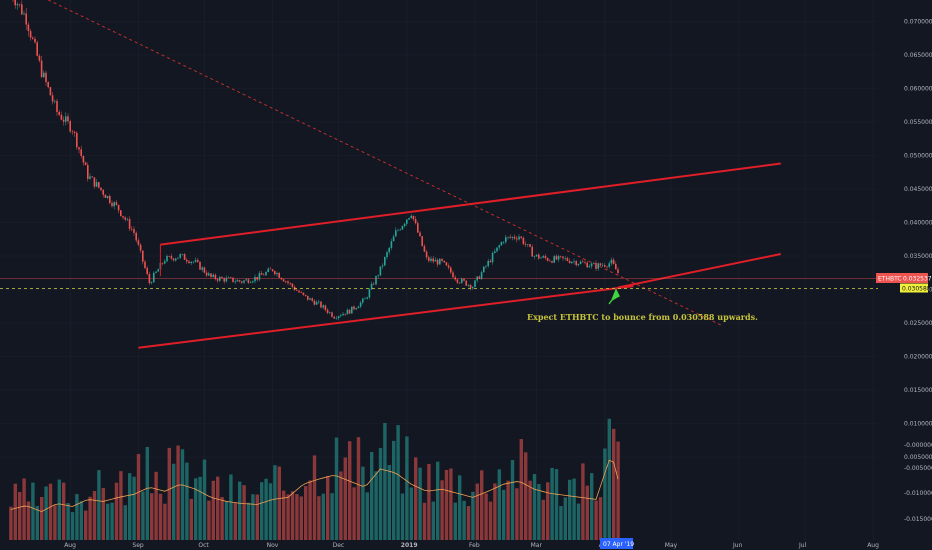 The width and height of the screenshot is (932, 550). Describe the element at coordinates (614, 296) in the screenshot. I see `rocket-icon` at that location.